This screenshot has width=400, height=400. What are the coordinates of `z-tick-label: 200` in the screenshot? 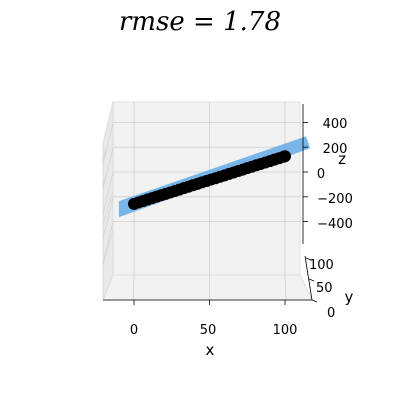 It's located at (335, 149).